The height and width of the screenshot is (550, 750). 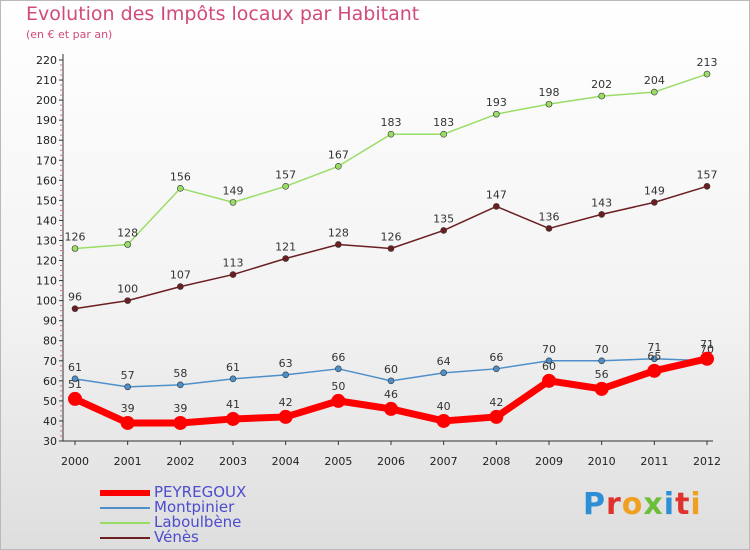 I want to click on y-tick-label: 140, so click(x=46, y=220).